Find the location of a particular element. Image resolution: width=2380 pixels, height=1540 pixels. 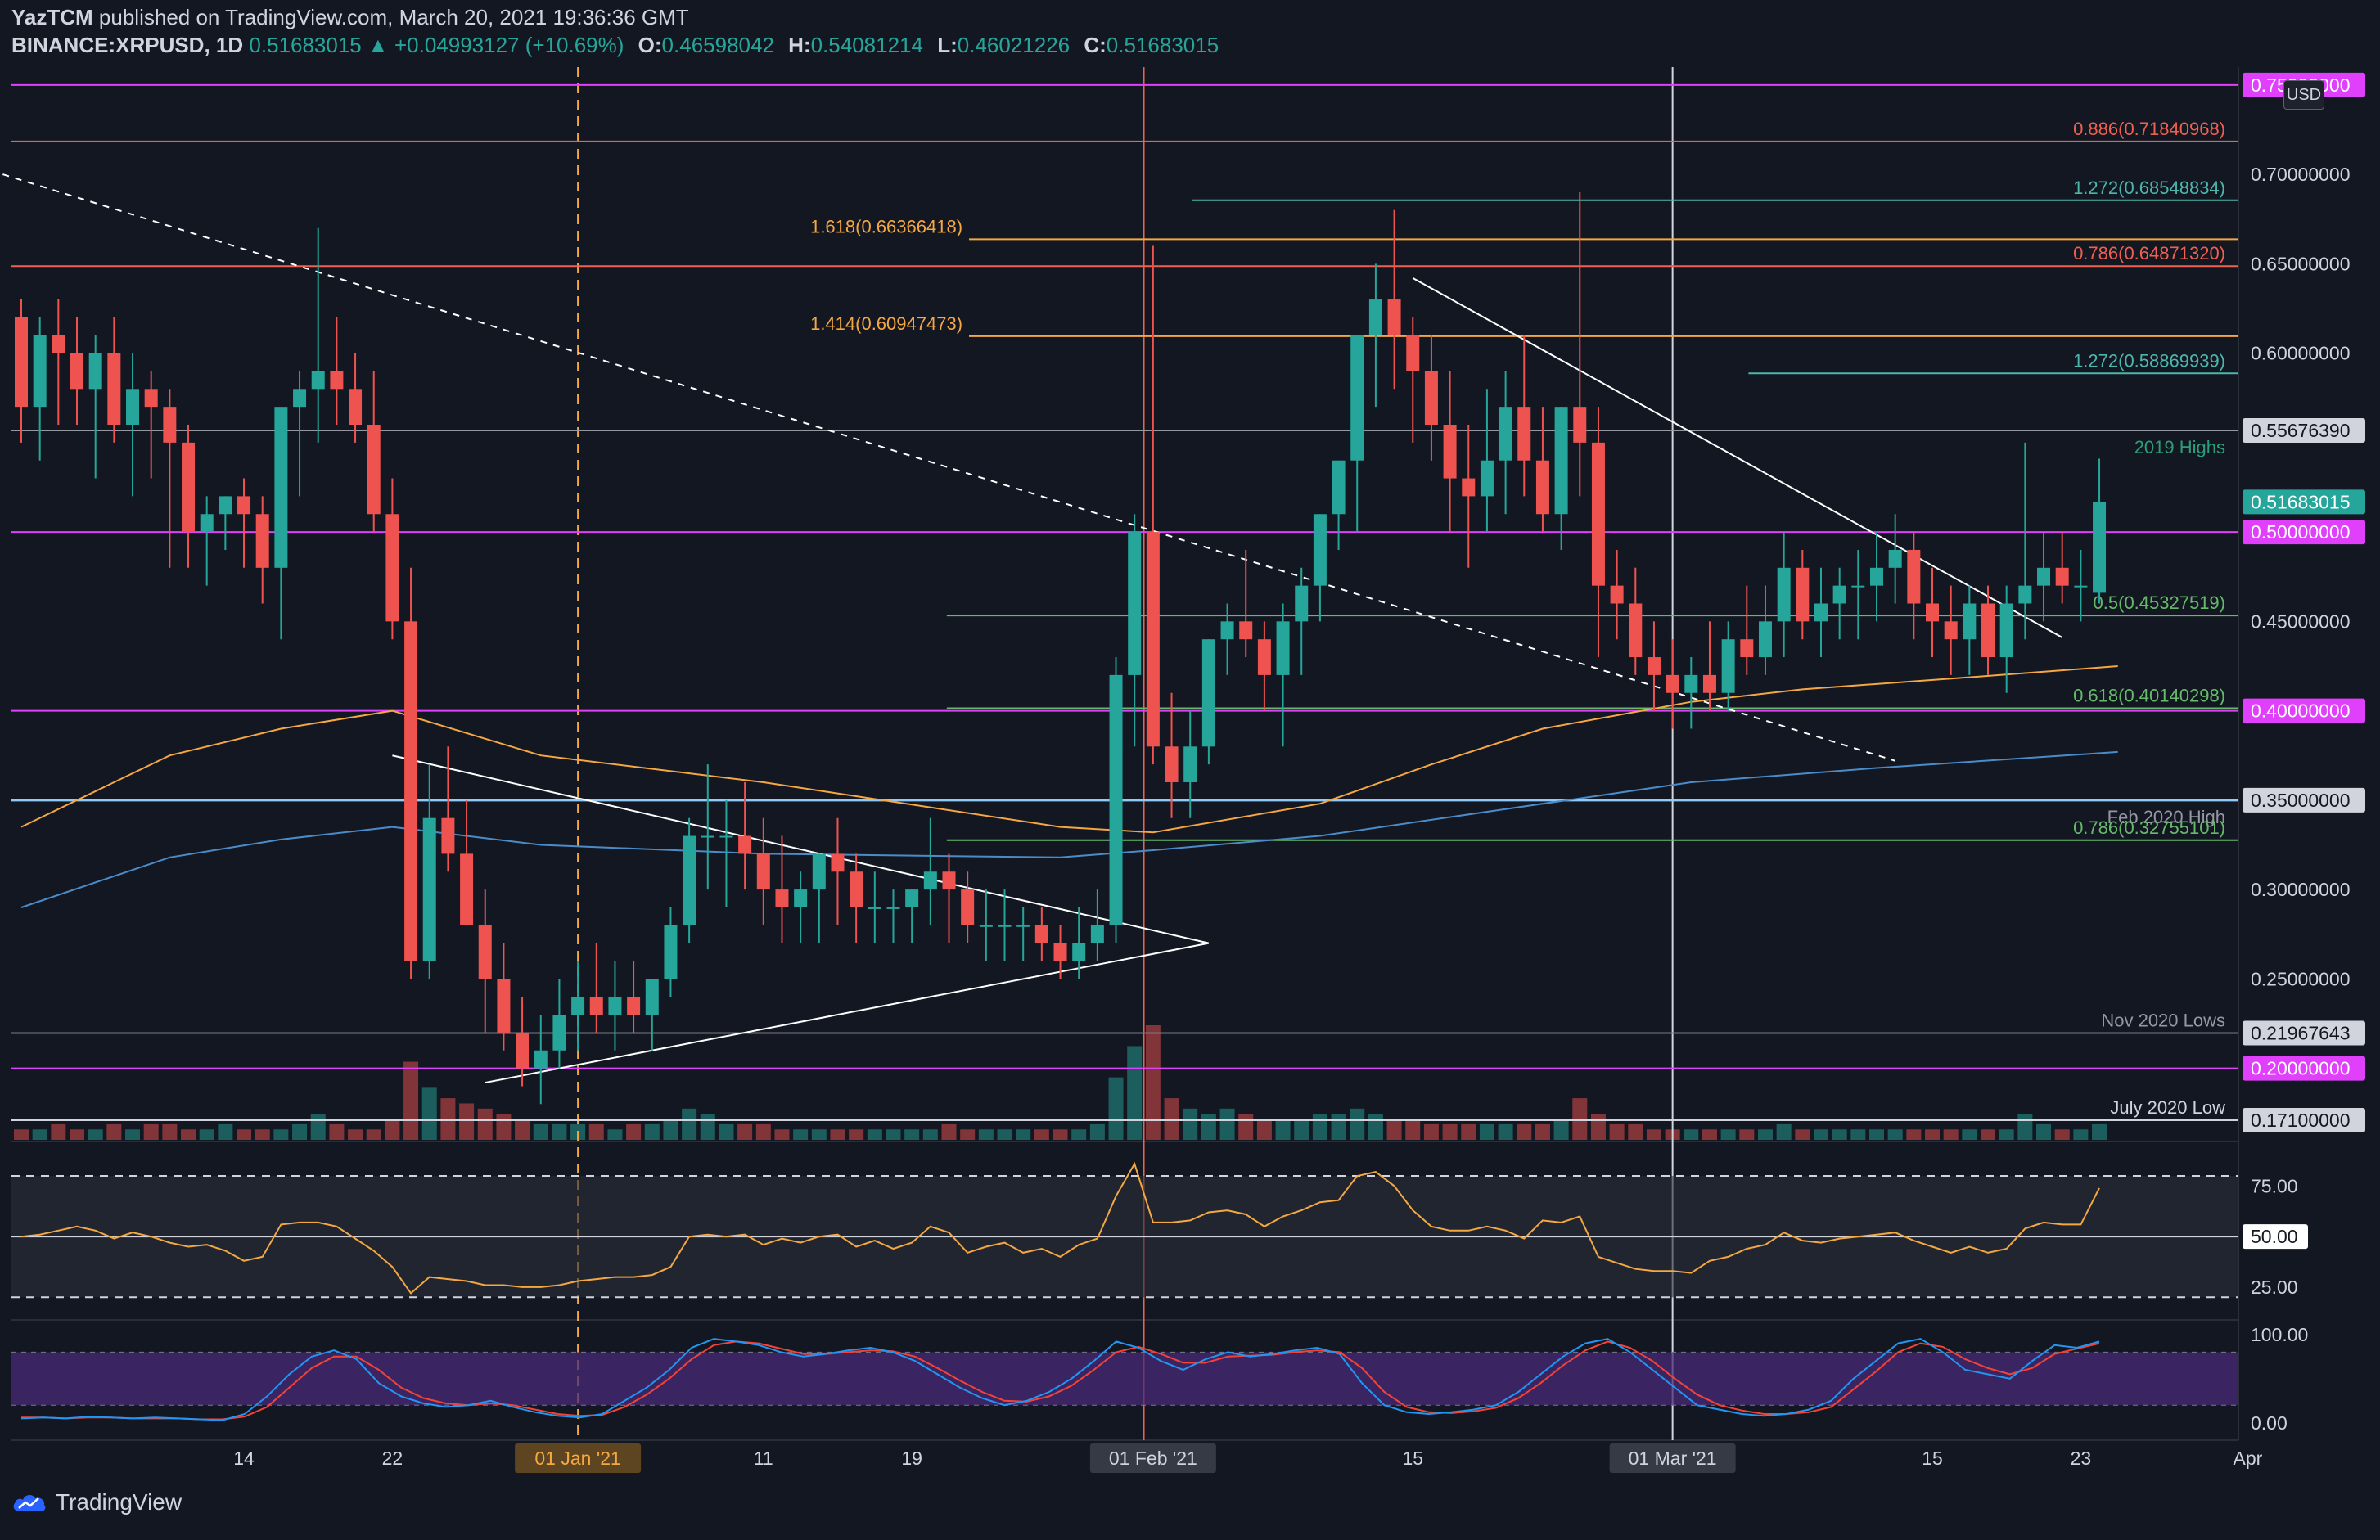

level-label: 1.272(0.58869939) is located at coordinates (2149, 360).